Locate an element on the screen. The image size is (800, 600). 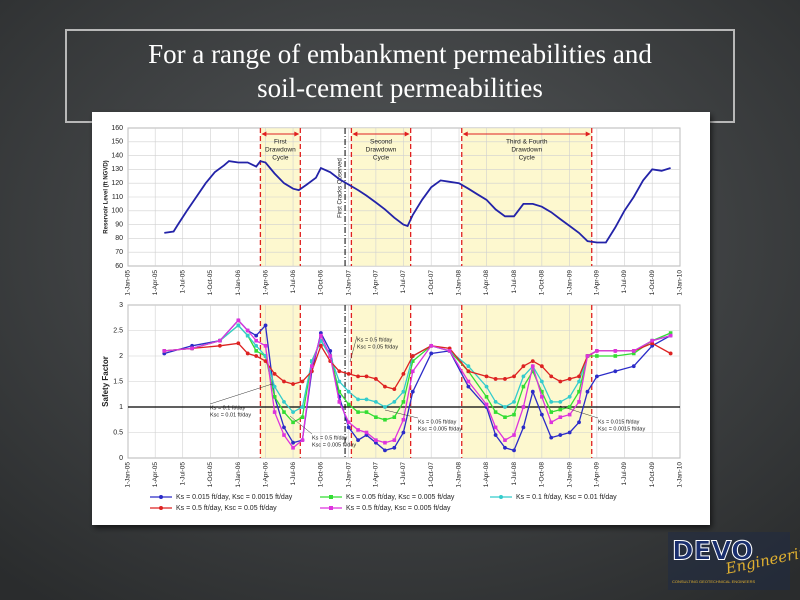
y-tick-label: 150 is located at coordinates (117, 142).